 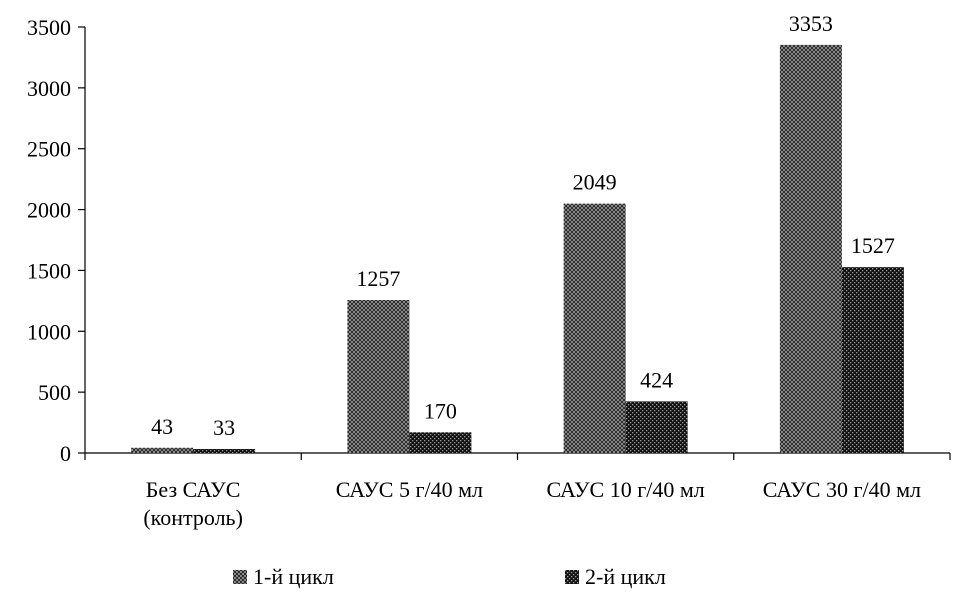 What do you see at coordinates (873, 245) in the screenshot?
I see `data-label: 1527` at bounding box center [873, 245].